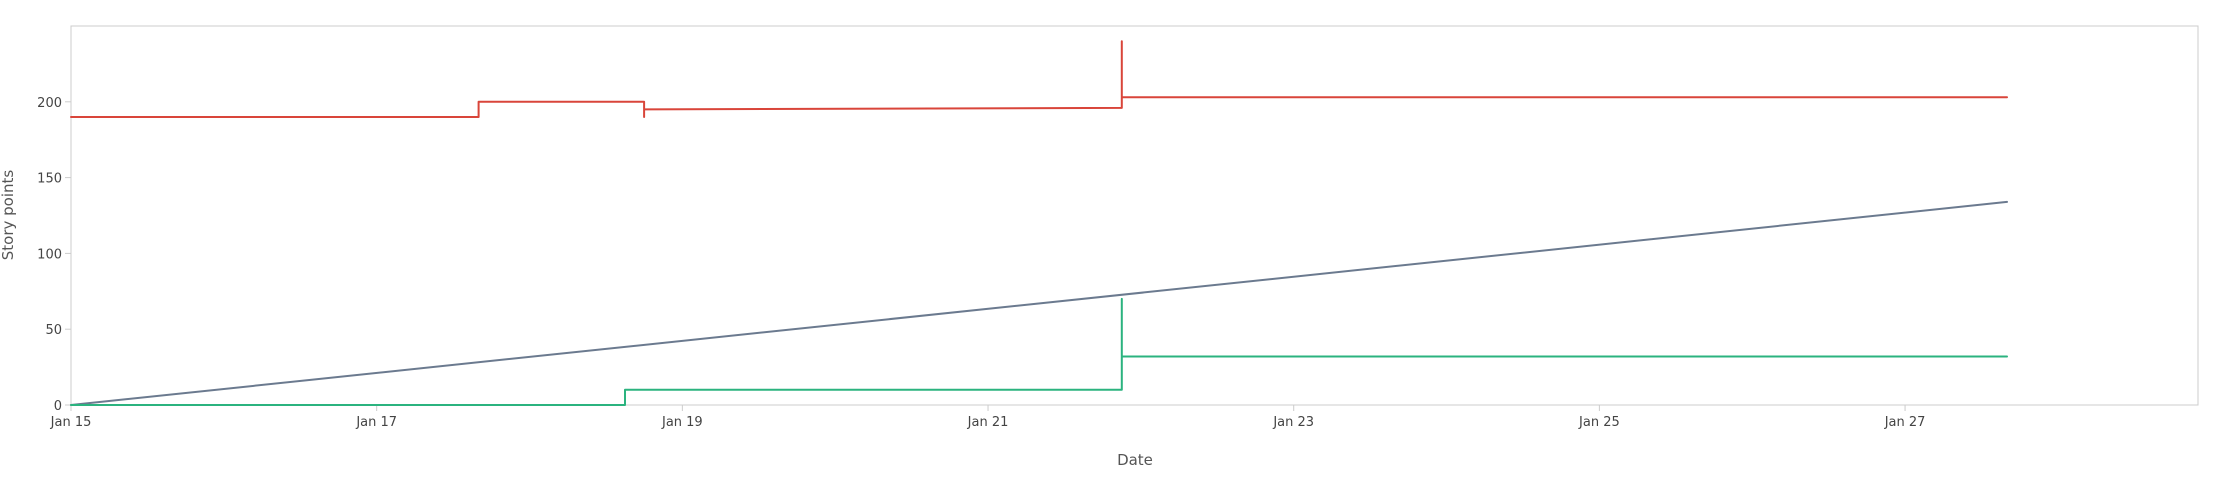  I want to click on y-tick-label: 150, so click(49, 179).